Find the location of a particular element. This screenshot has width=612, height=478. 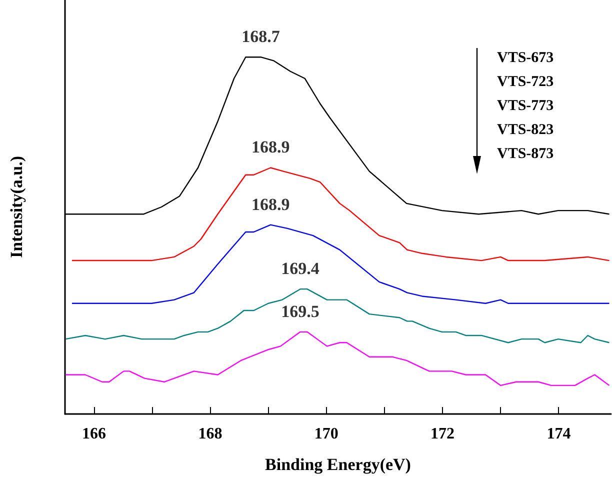

x-tick-label: 166 is located at coordinates (94, 434).